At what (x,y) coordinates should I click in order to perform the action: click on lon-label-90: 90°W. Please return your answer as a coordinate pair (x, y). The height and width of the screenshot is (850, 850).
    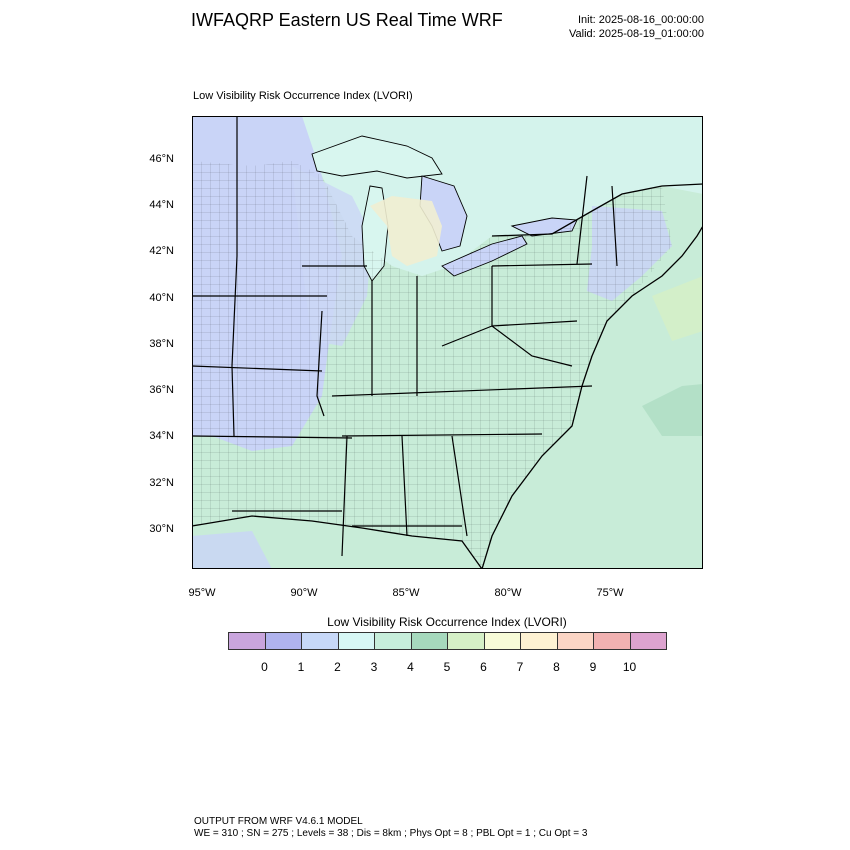
    Looking at the image, I should click on (304, 593).